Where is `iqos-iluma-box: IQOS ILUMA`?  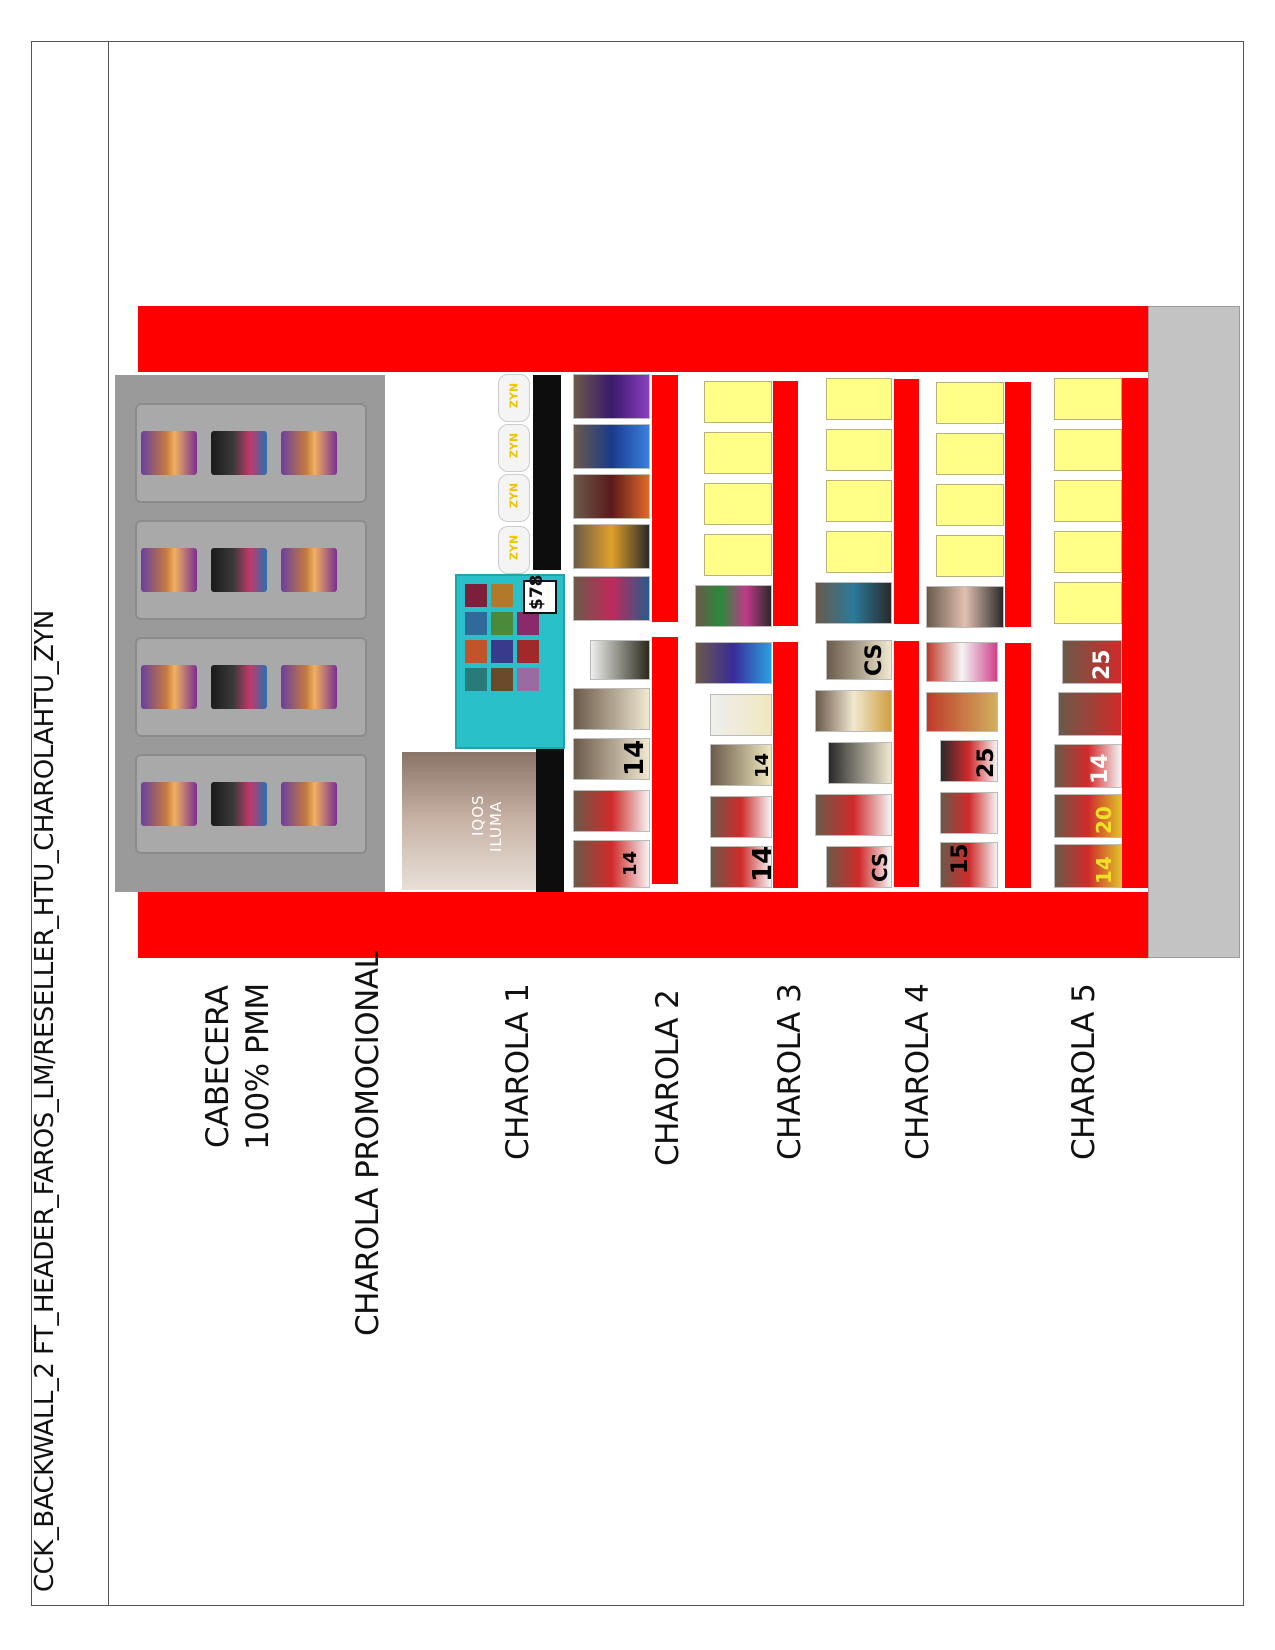 iqos-iluma-box: IQOS ILUMA is located at coordinates (469, 821).